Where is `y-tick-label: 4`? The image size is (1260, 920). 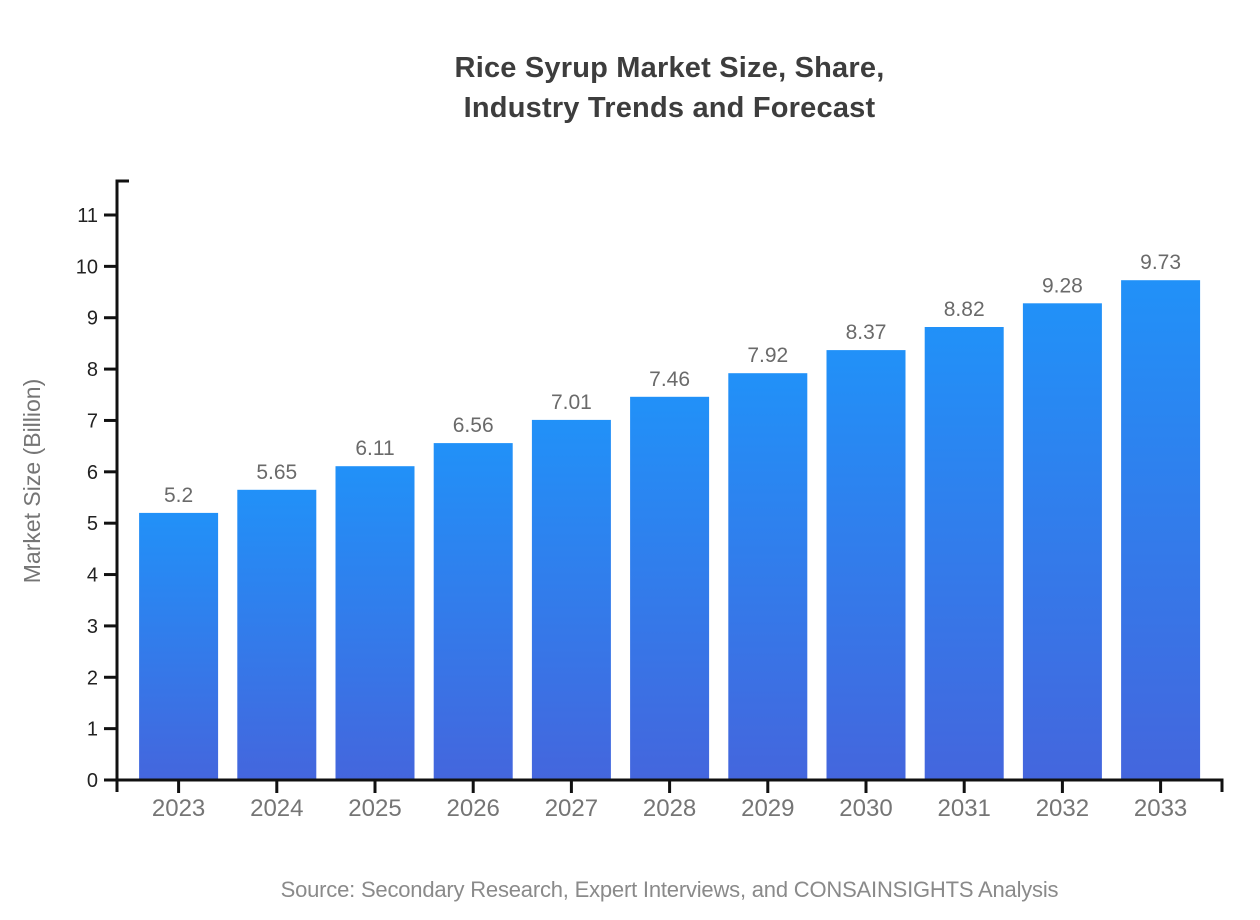
y-tick-label: 4 is located at coordinates (92, 576).